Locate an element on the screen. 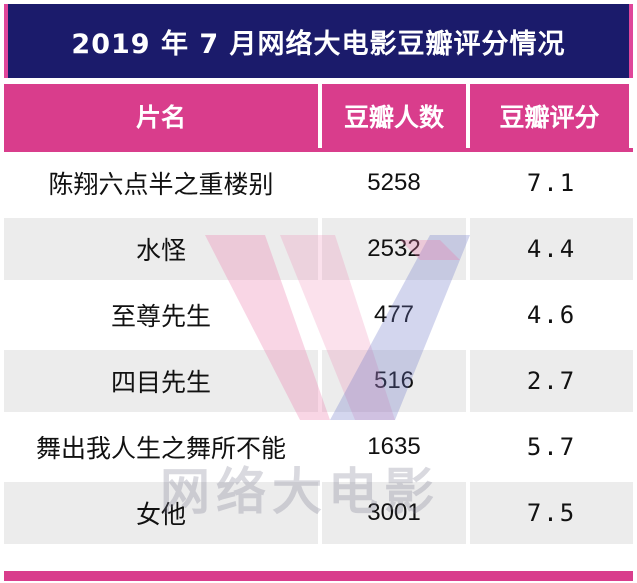  header-count: 豆瓣人数 is located at coordinates (396, 116).